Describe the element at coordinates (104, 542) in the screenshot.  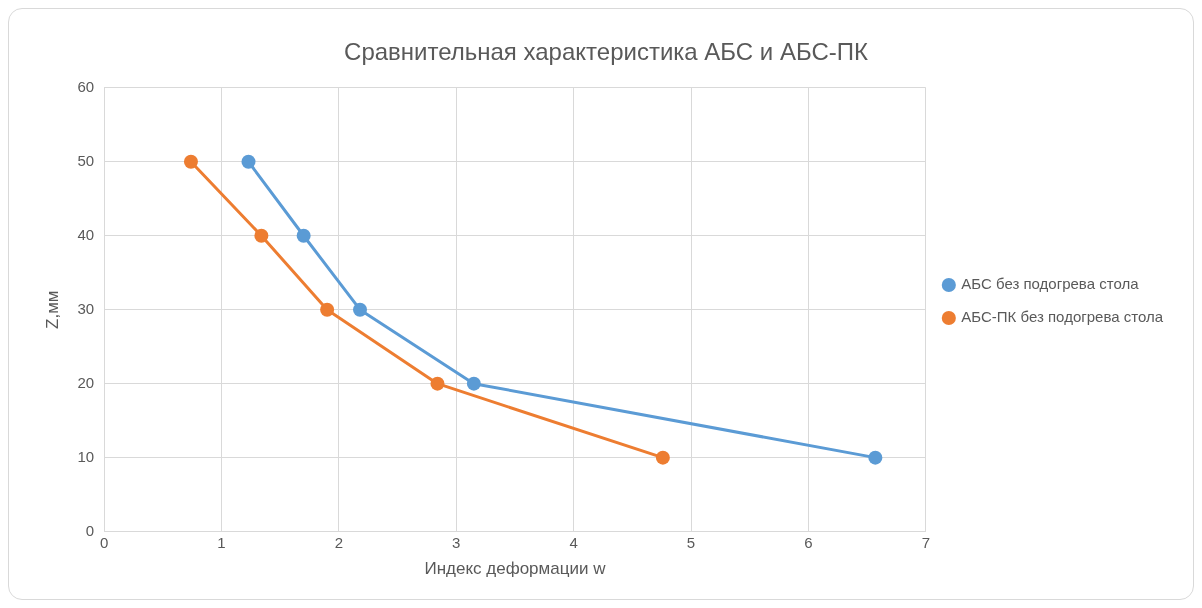
I see `x-tick-label: 0` at that location.